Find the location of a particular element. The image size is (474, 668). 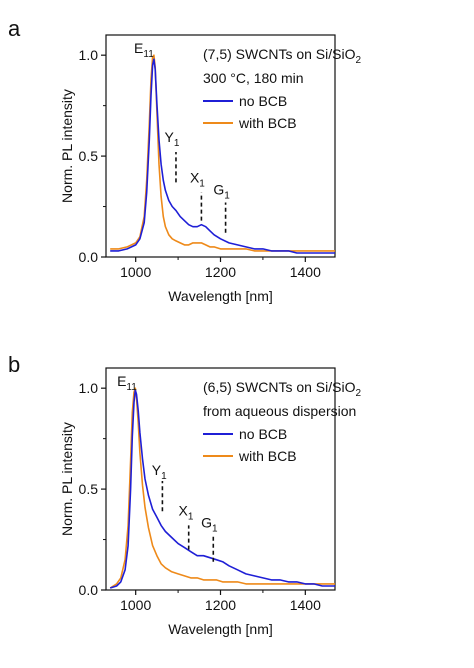

series-line-with-bcb is located at coordinates (222, 488).